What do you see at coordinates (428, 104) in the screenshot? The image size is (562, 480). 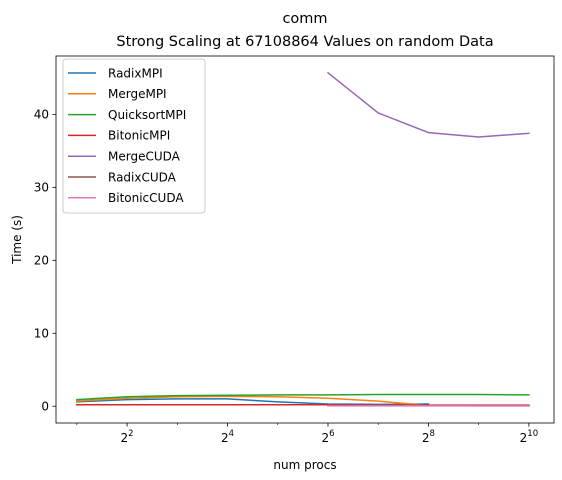 I see `series-line-mergecuda` at bounding box center [428, 104].